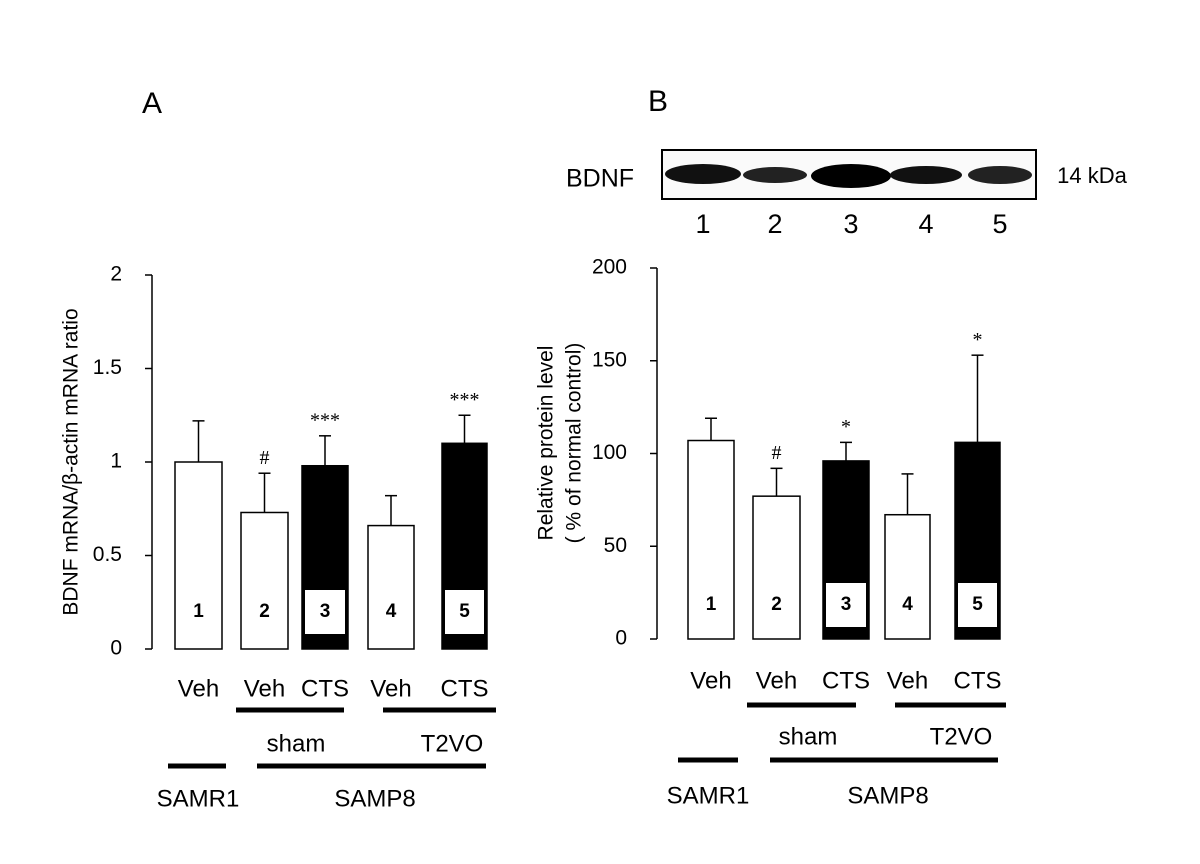  What do you see at coordinates (850, 224) in the screenshot?
I see `lane-label: 3` at bounding box center [850, 224].